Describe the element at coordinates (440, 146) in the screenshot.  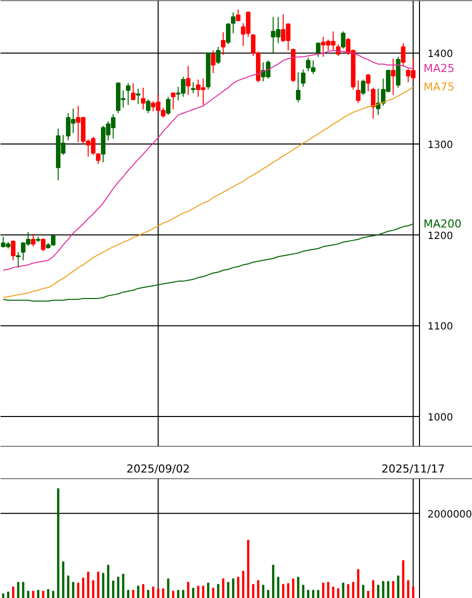
I see `y-tick-label: 1300` at that location.